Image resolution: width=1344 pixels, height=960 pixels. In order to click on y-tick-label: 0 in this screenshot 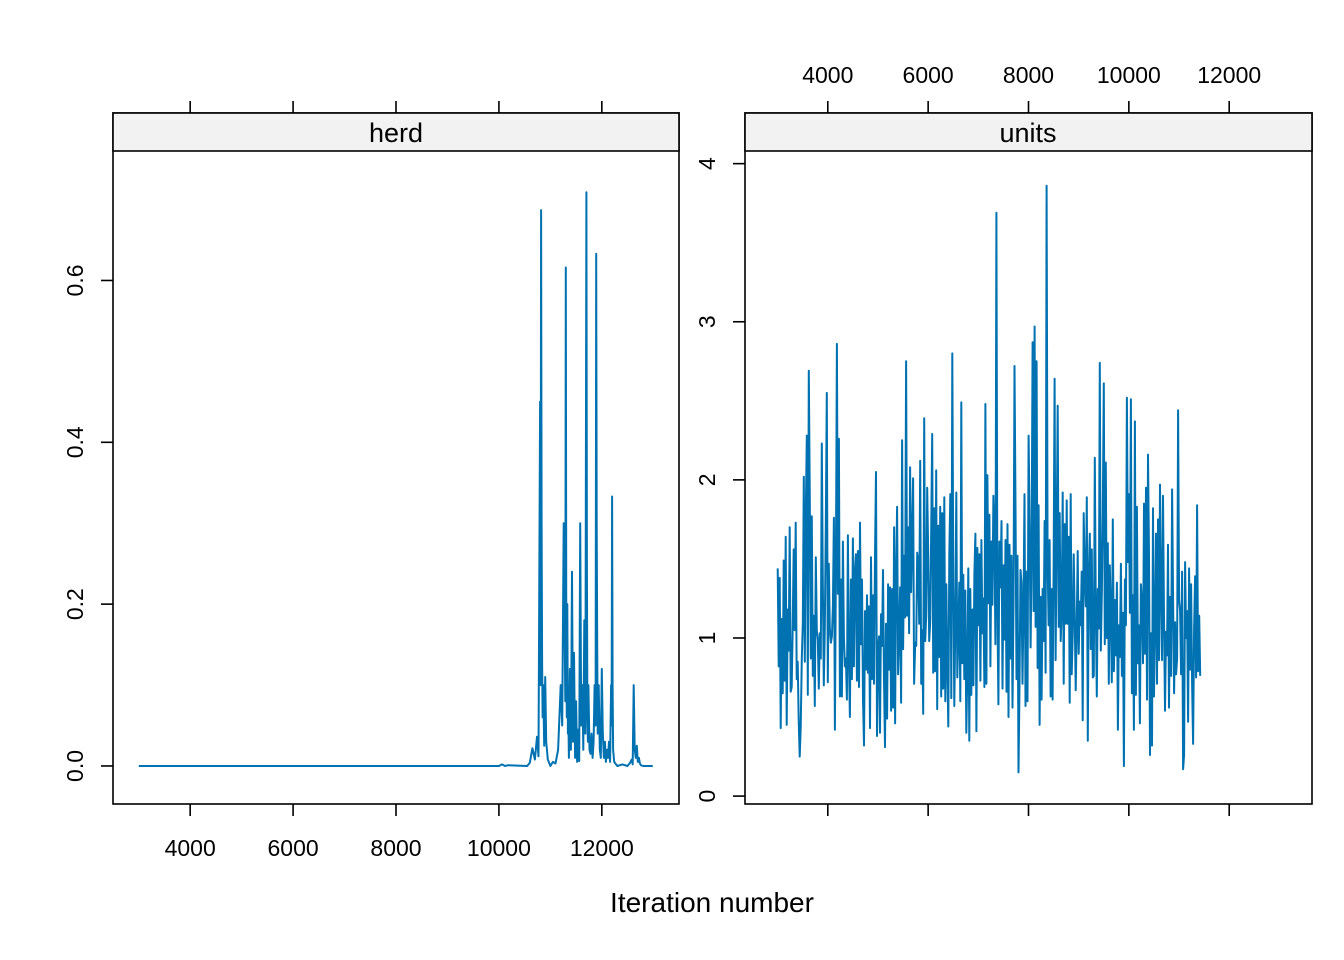, I will do `click(707, 796)`.